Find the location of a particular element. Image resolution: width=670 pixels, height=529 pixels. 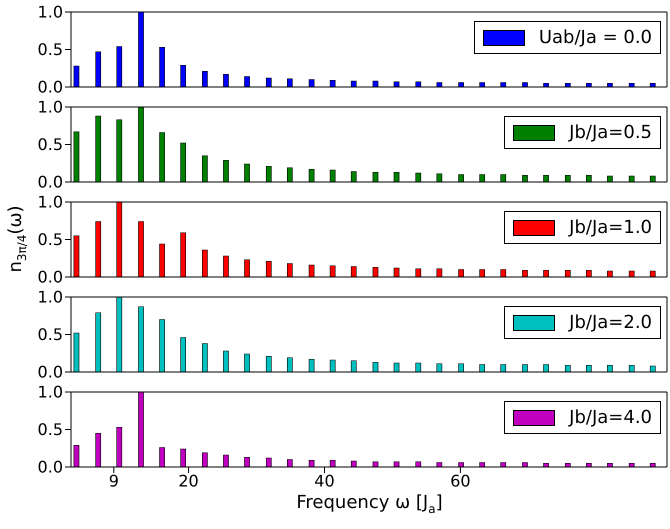

legend-label: Uab/Ja = 0.0 is located at coordinates (595, 37).